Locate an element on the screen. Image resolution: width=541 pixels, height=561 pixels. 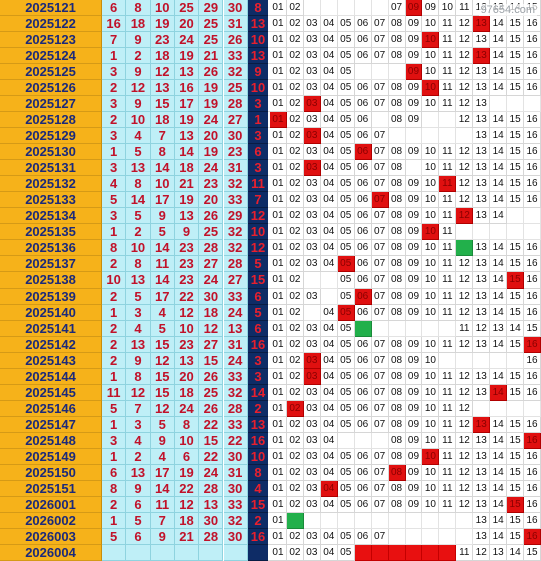
red-ball-cell: 29 is located at coordinates (235, 216).